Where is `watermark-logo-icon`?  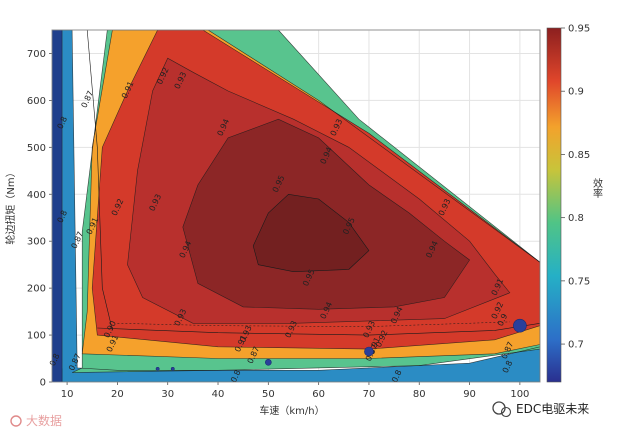 watermark-logo-icon is located at coordinates (16, 421).